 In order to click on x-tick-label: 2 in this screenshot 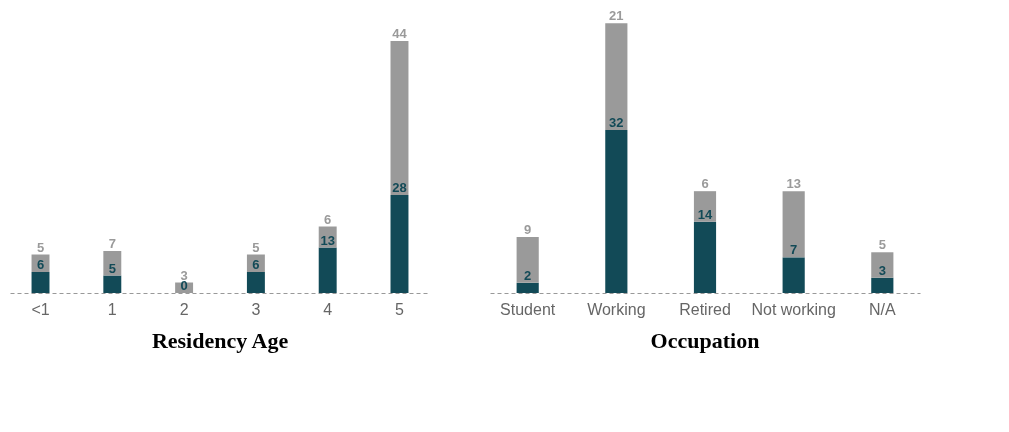, I will do `click(184, 309)`.